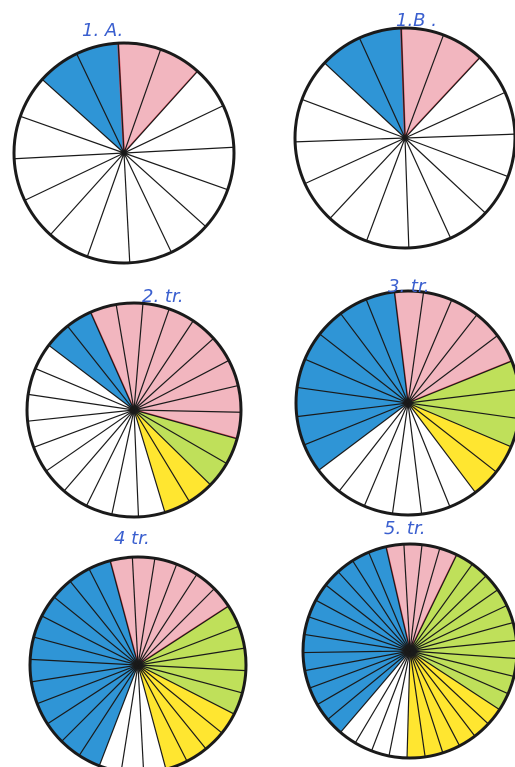 This screenshot has height=767, width=515. What do you see at coordinates (102, 30) in the screenshot?
I see `pie-label-1a: 1. A.` at bounding box center [102, 30].